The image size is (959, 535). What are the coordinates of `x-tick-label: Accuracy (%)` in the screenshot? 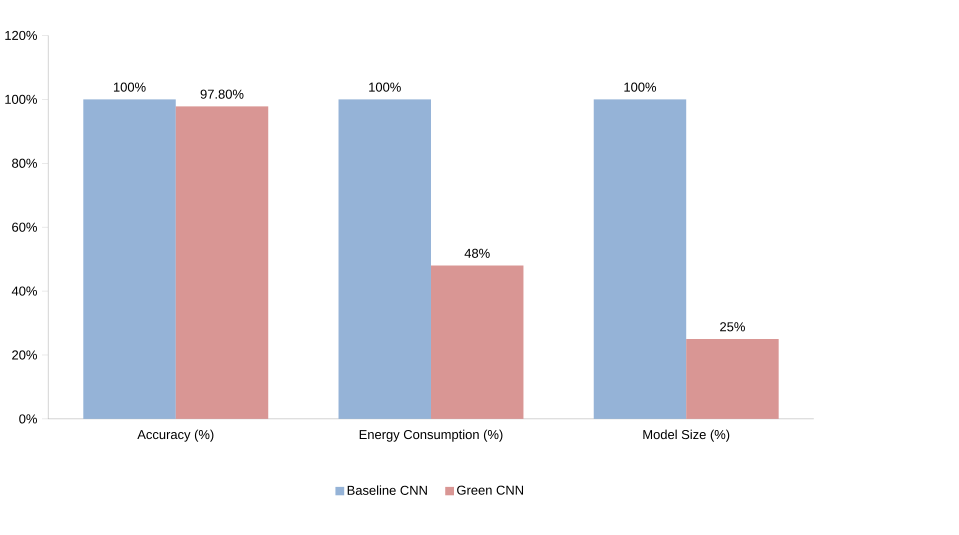 It's located at (175, 435).